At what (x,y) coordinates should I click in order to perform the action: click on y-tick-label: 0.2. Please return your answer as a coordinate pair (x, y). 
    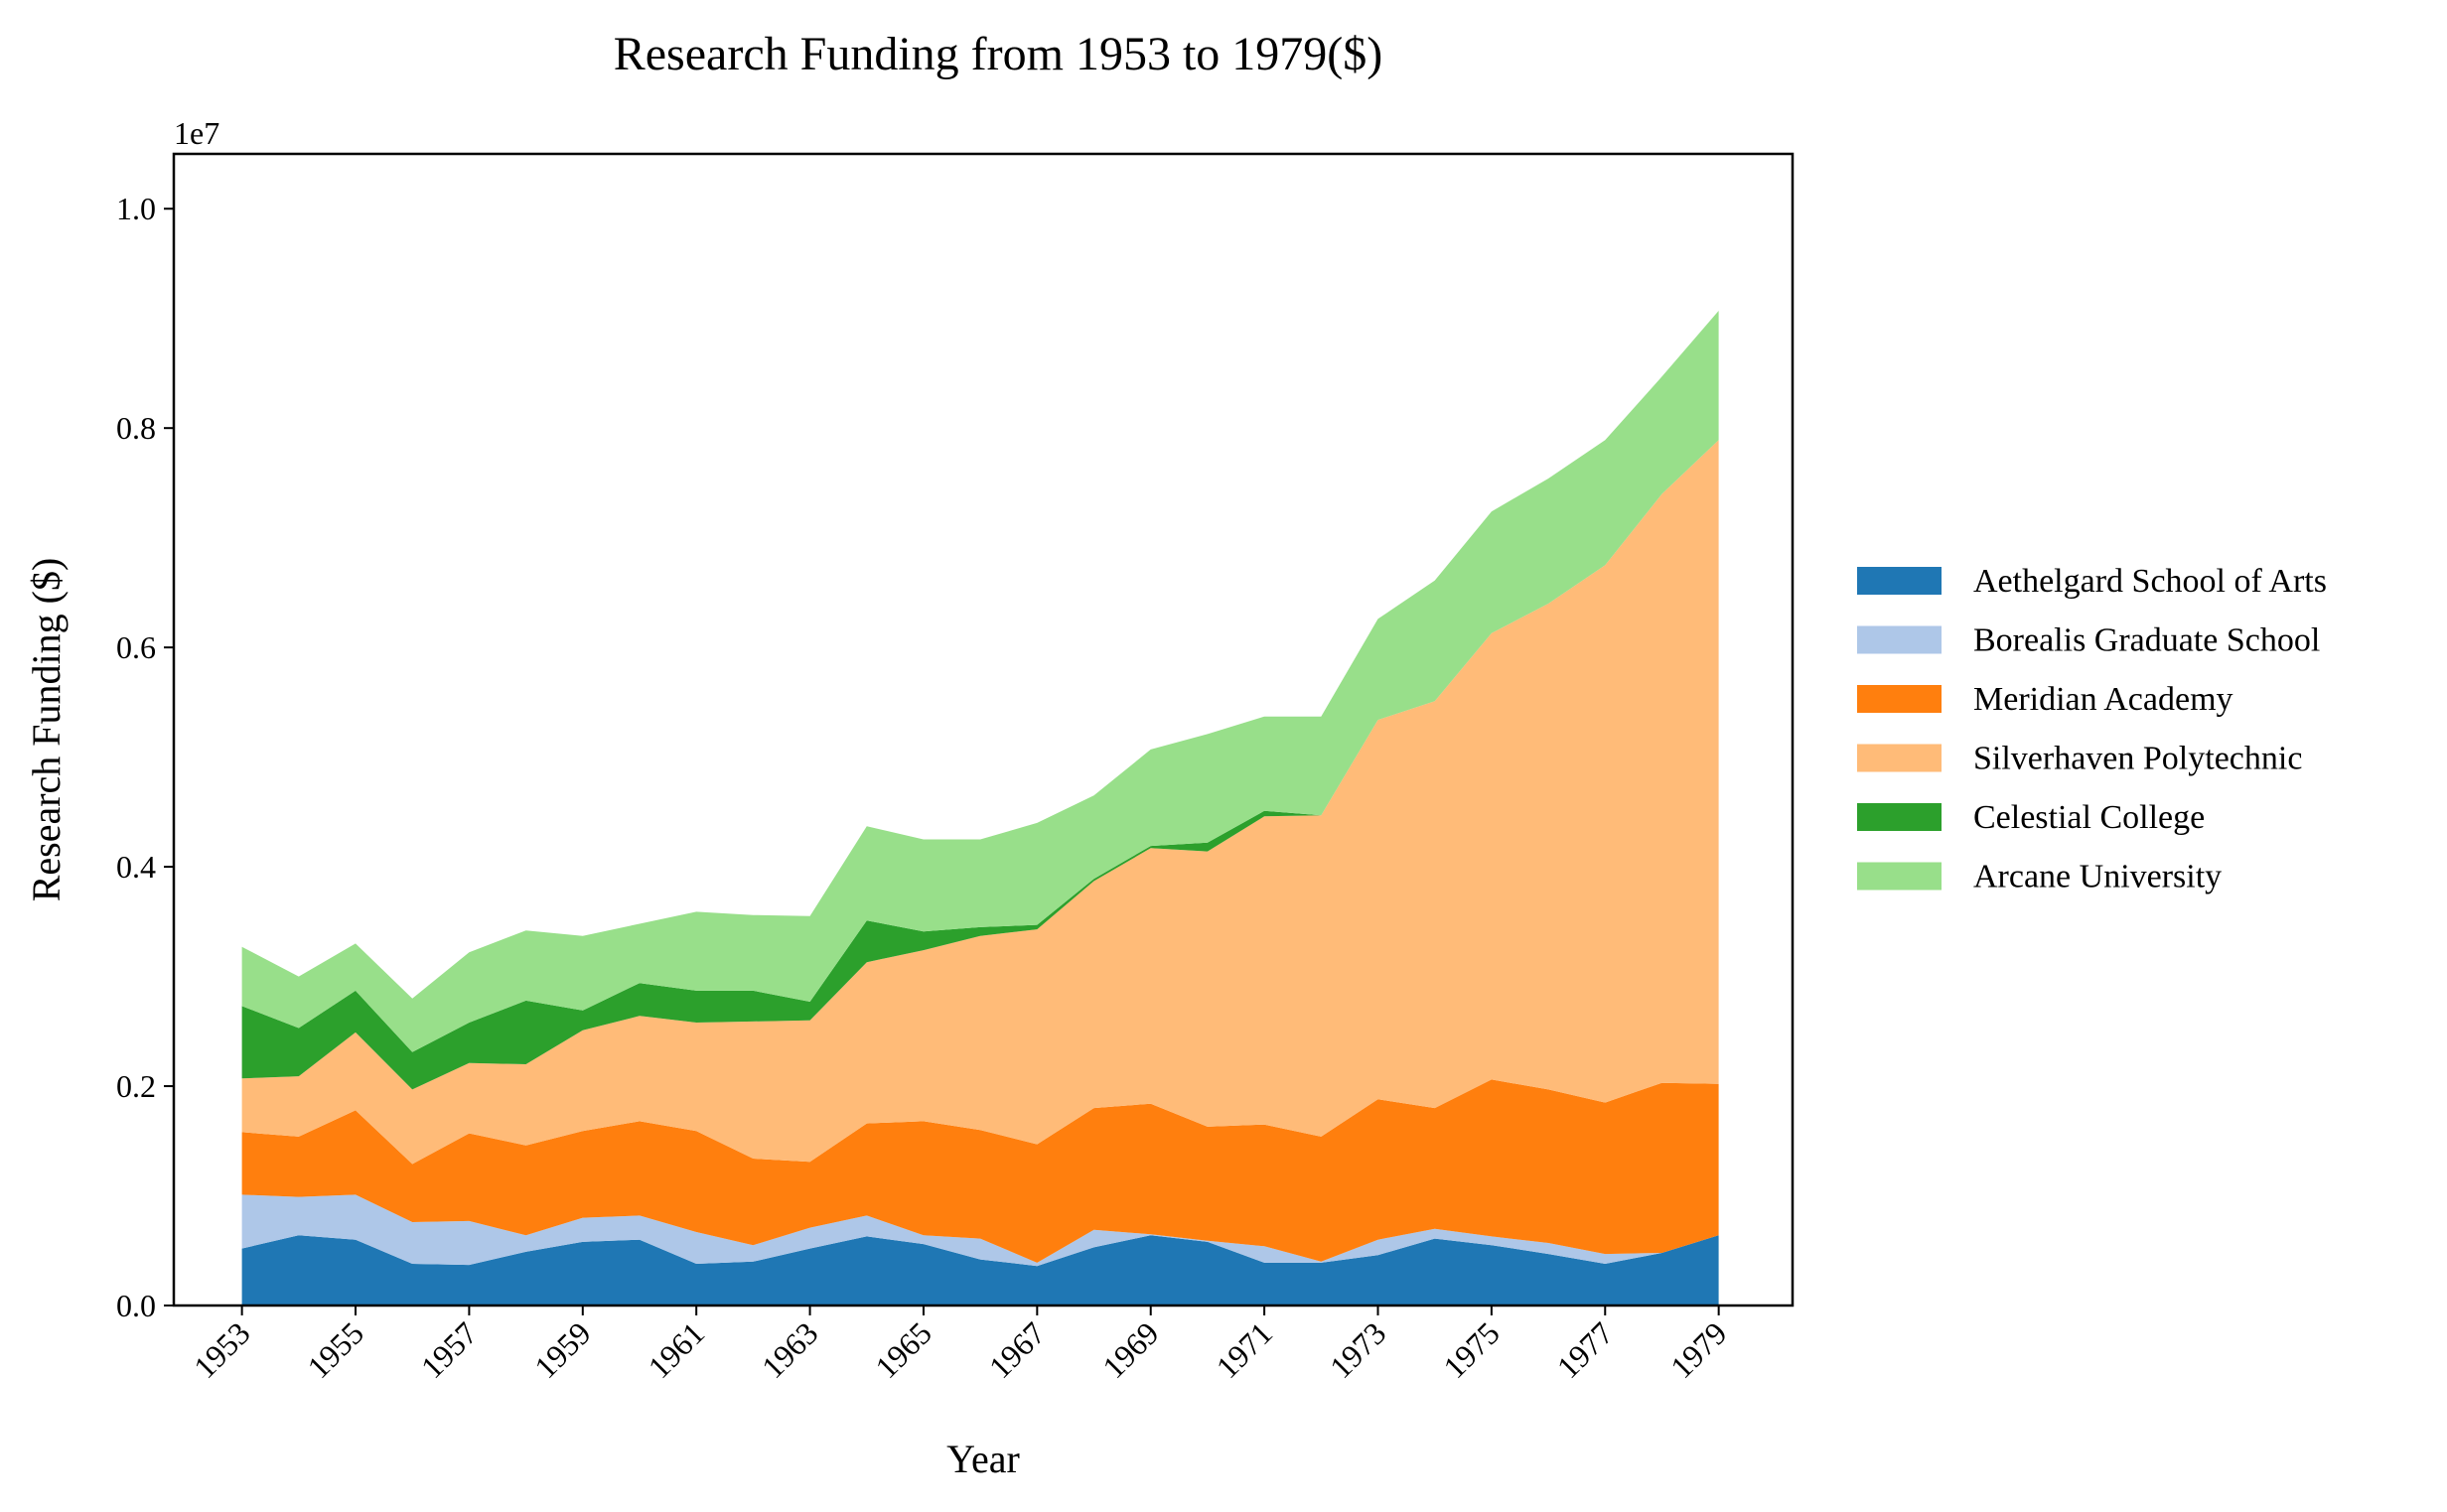
    Looking at the image, I should click on (136, 1086).